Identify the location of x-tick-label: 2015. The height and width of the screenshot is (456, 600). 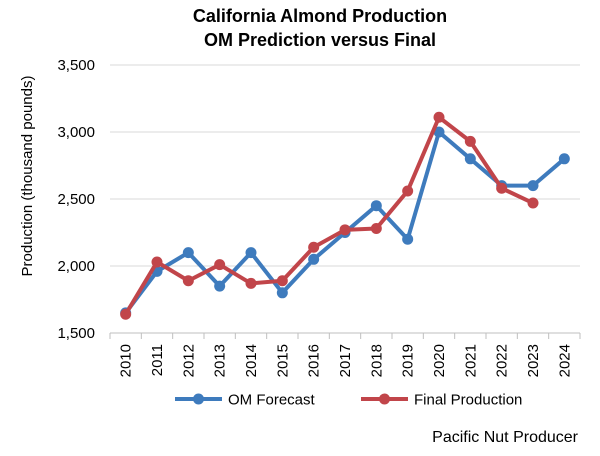
(282, 360).